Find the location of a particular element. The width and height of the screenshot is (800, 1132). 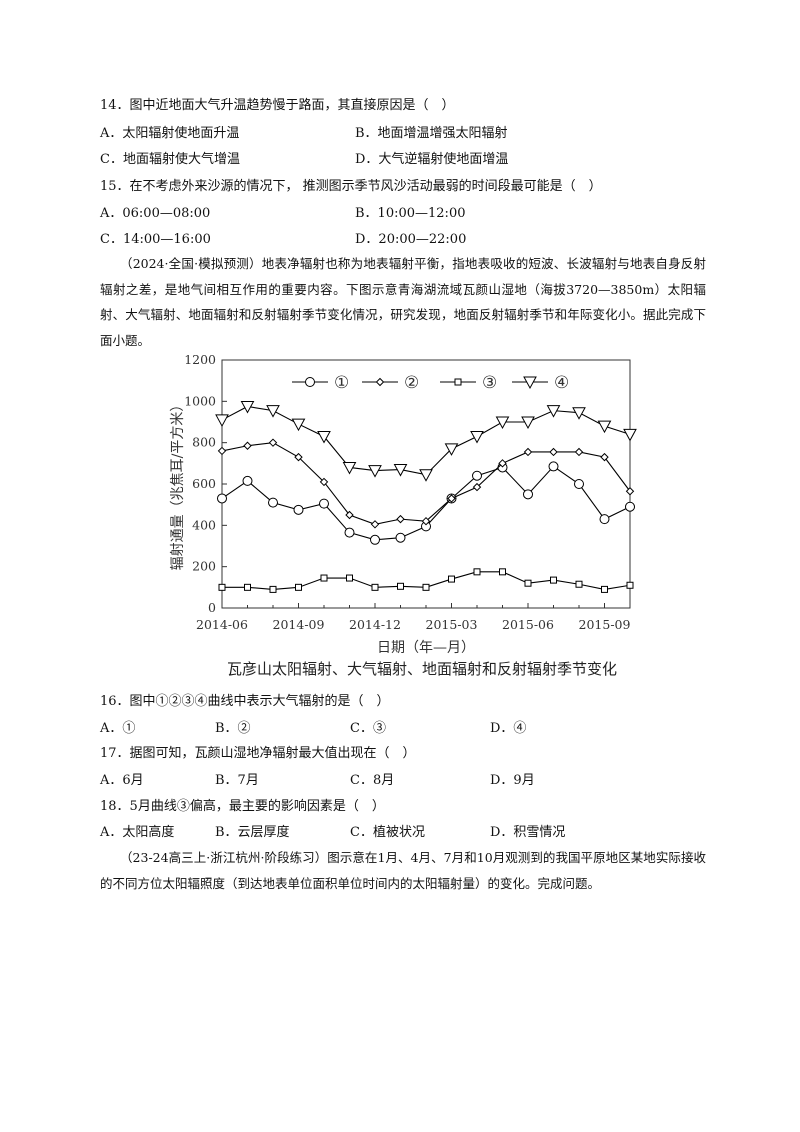

option: C．地面辐射使大气增温 is located at coordinates (170, 159).